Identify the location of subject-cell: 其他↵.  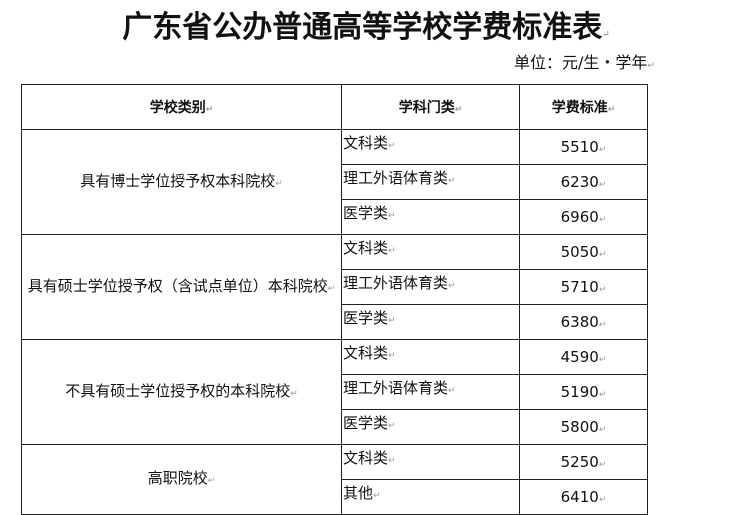
(430, 497).